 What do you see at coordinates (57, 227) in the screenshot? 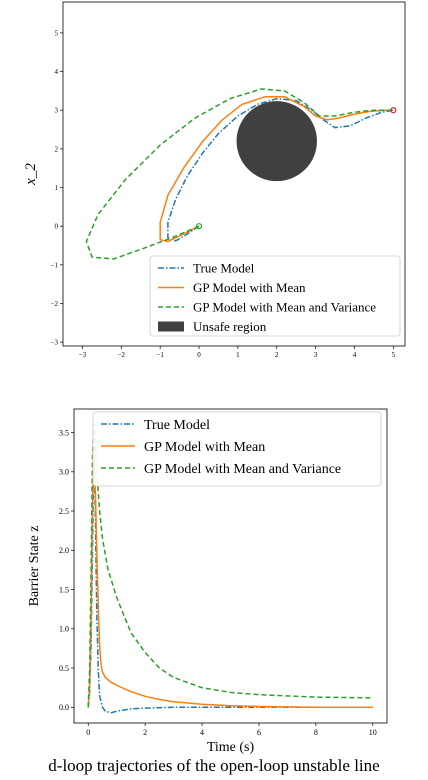
I see `y-tick-label: 0` at bounding box center [57, 227].